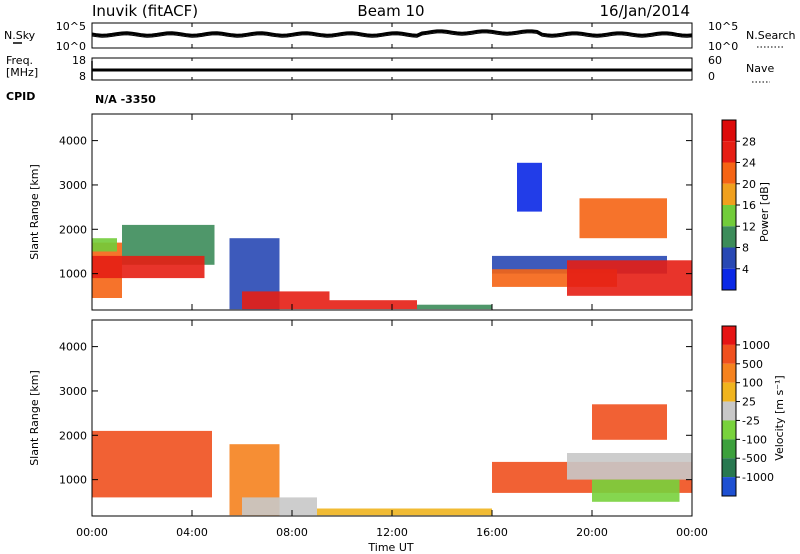 This screenshot has height=554, width=800. I want to click on cpid-label: CPID, so click(20, 96).